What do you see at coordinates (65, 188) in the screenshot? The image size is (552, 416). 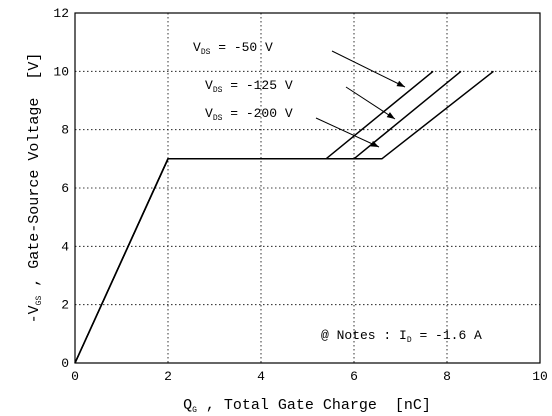 I see `y-tick-label: 6` at bounding box center [65, 188].